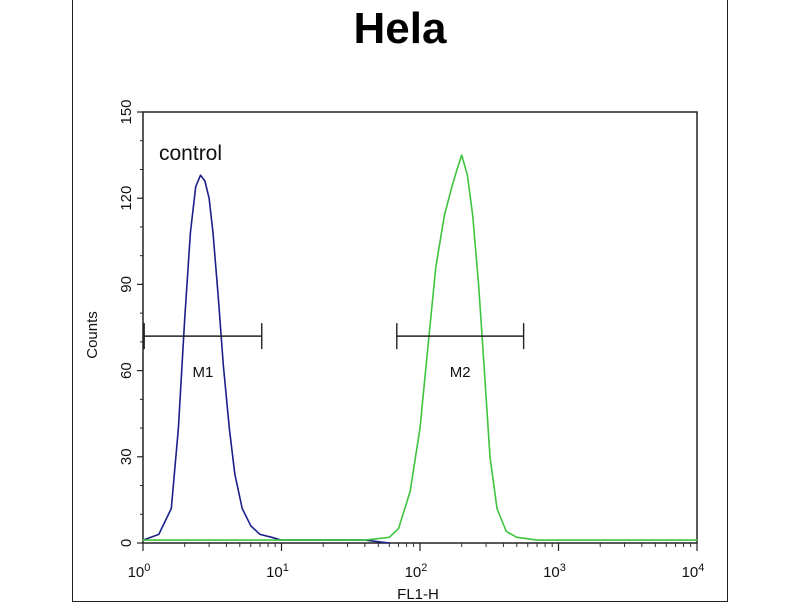 Image resolution: width=800 pixels, height=602 pixels. Describe the element at coordinates (460, 372) in the screenshot. I see `marker-M2-label: M2` at that location.